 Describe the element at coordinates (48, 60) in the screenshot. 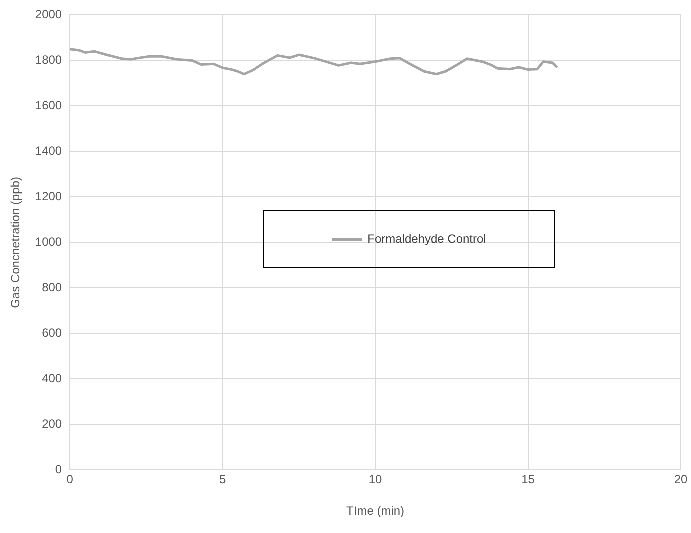

I see `y-tick-label: 1800` at that location.